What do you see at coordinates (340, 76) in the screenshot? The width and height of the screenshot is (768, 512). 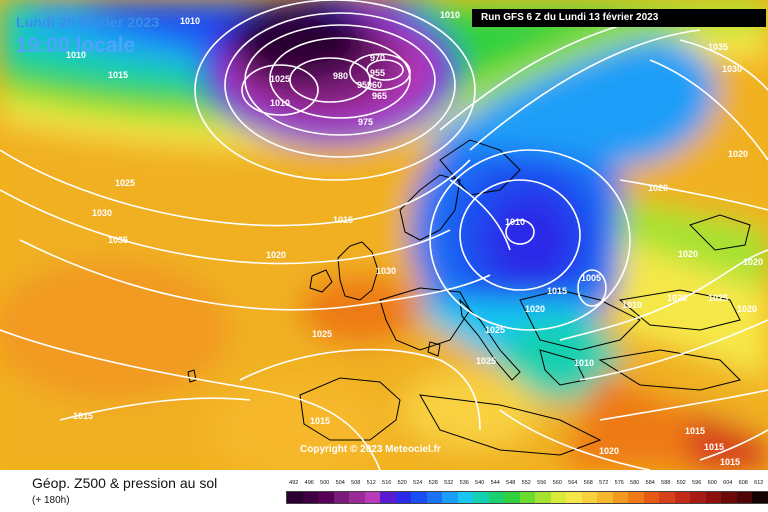 I see `pressure-label: 980` at bounding box center [340, 76].